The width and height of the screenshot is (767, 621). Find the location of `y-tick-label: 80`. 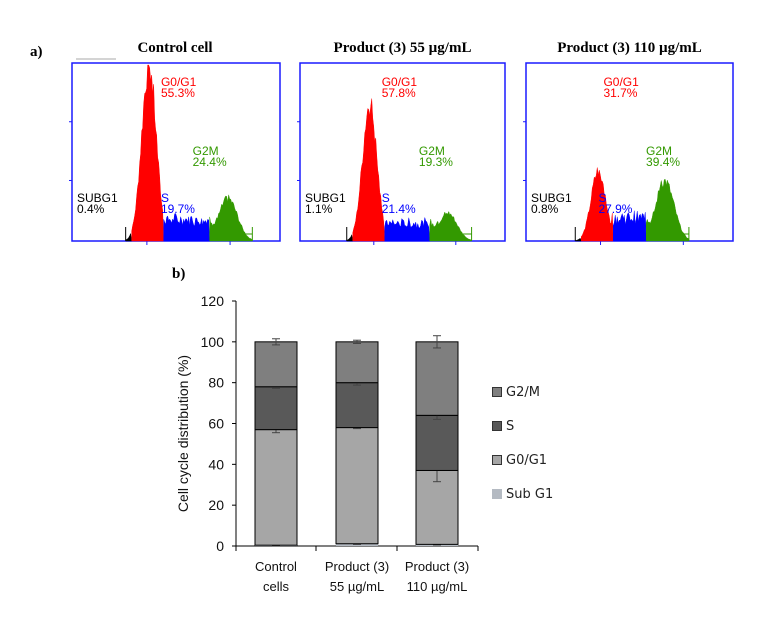

y-tick-label: 80 is located at coordinates (216, 383).